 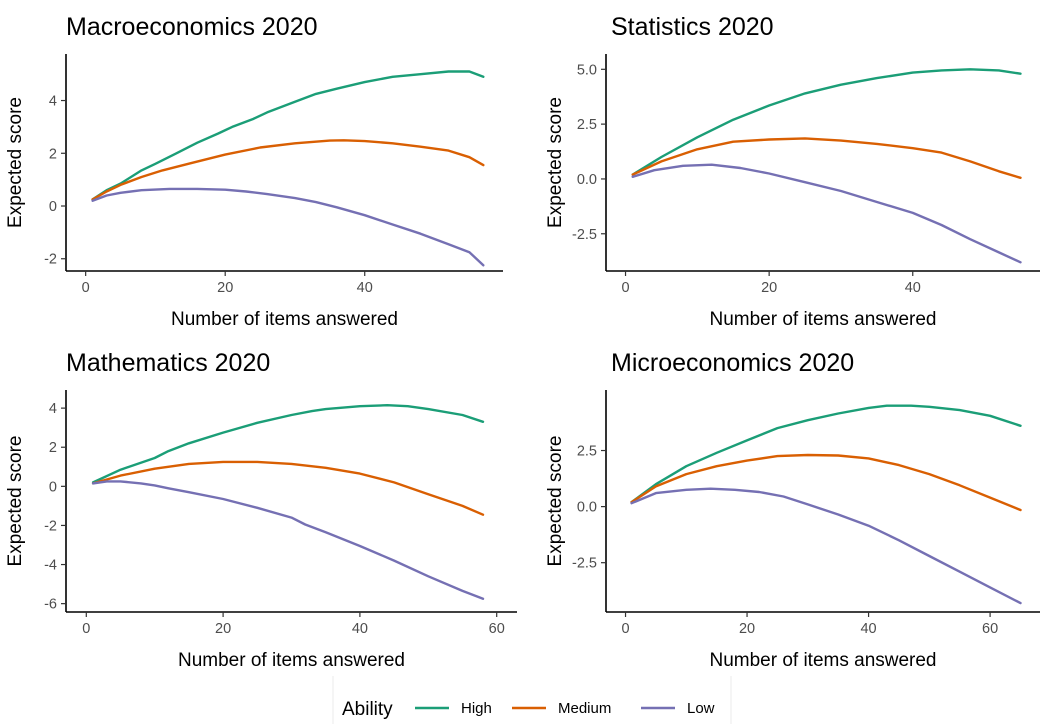 What do you see at coordinates (367, 709) in the screenshot?
I see `legend-title: Ability` at bounding box center [367, 709].